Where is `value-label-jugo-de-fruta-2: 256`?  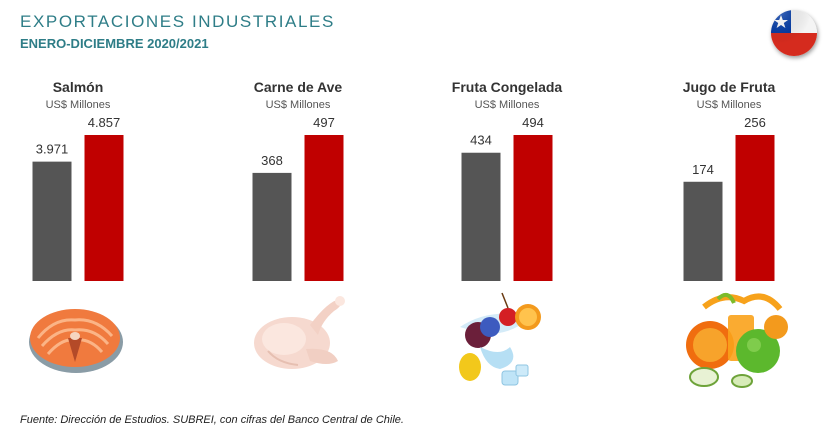
value-label-jugo-de-fruta-2: 256 is located at coordinates (755, 122).